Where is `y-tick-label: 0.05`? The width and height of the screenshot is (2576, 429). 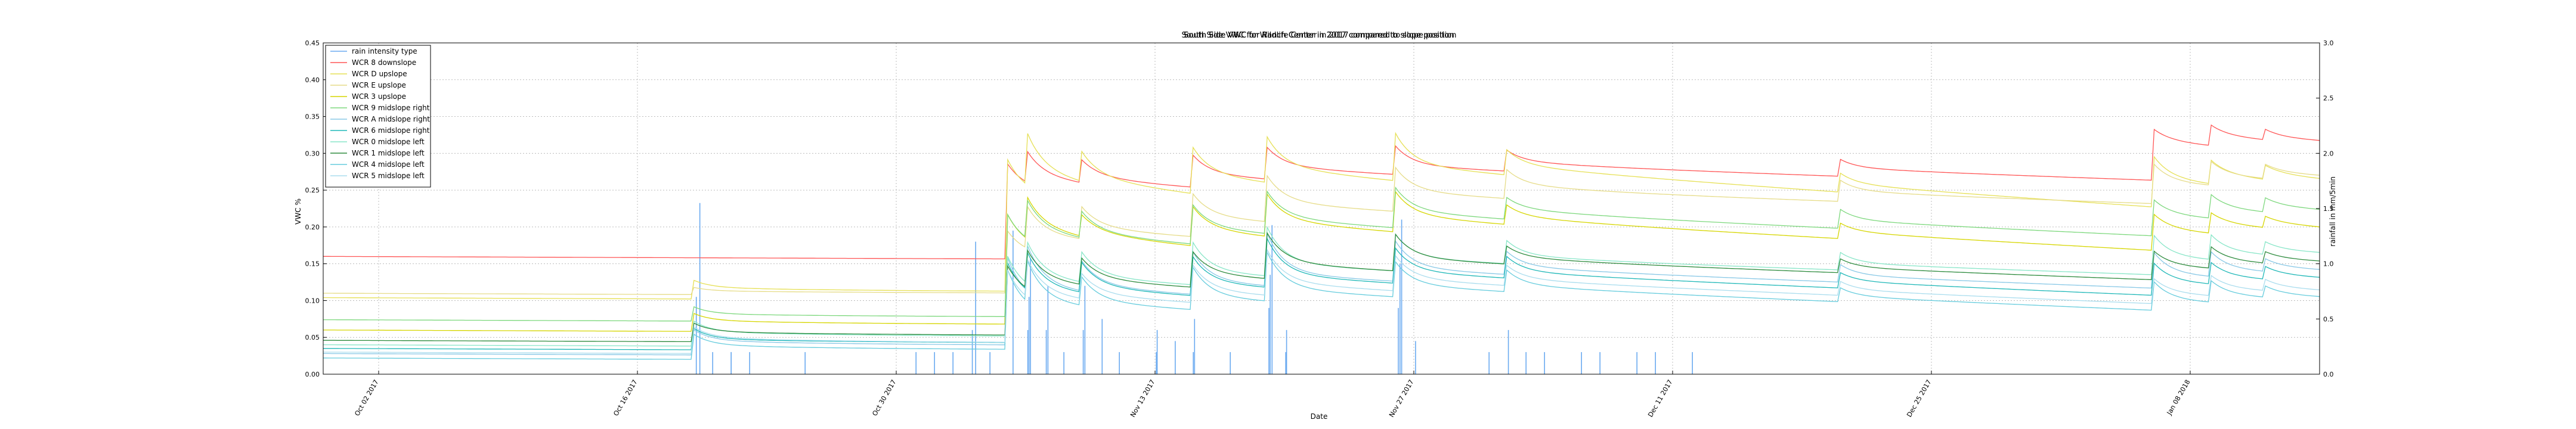 y-tick-label: 0.05 is located at coordinates (312, 337).